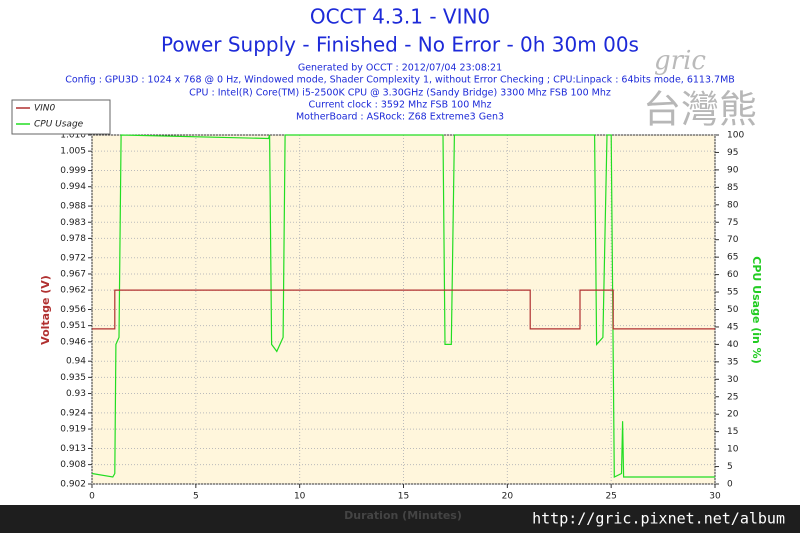 Image resolution: width=800 pixels, height=533 pixels. Describe the element at coordinates (700, 110) in the screenshot. I see `watermark: 台灣熊` at that location.